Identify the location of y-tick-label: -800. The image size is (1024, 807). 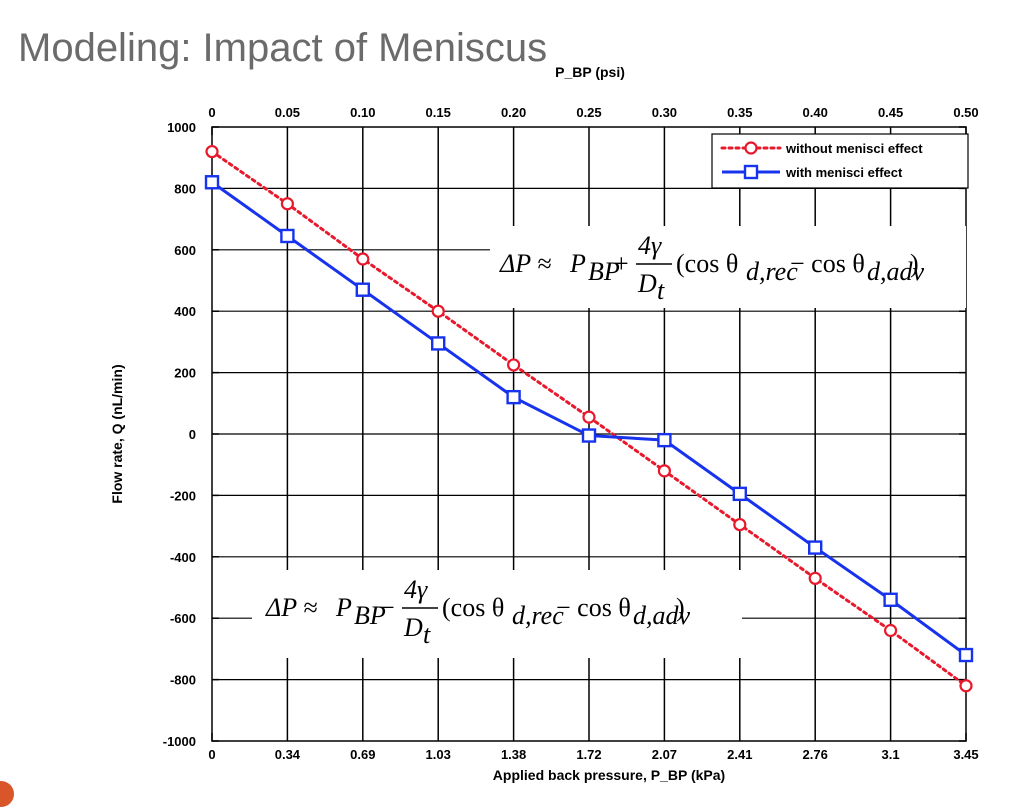
(183, 680).